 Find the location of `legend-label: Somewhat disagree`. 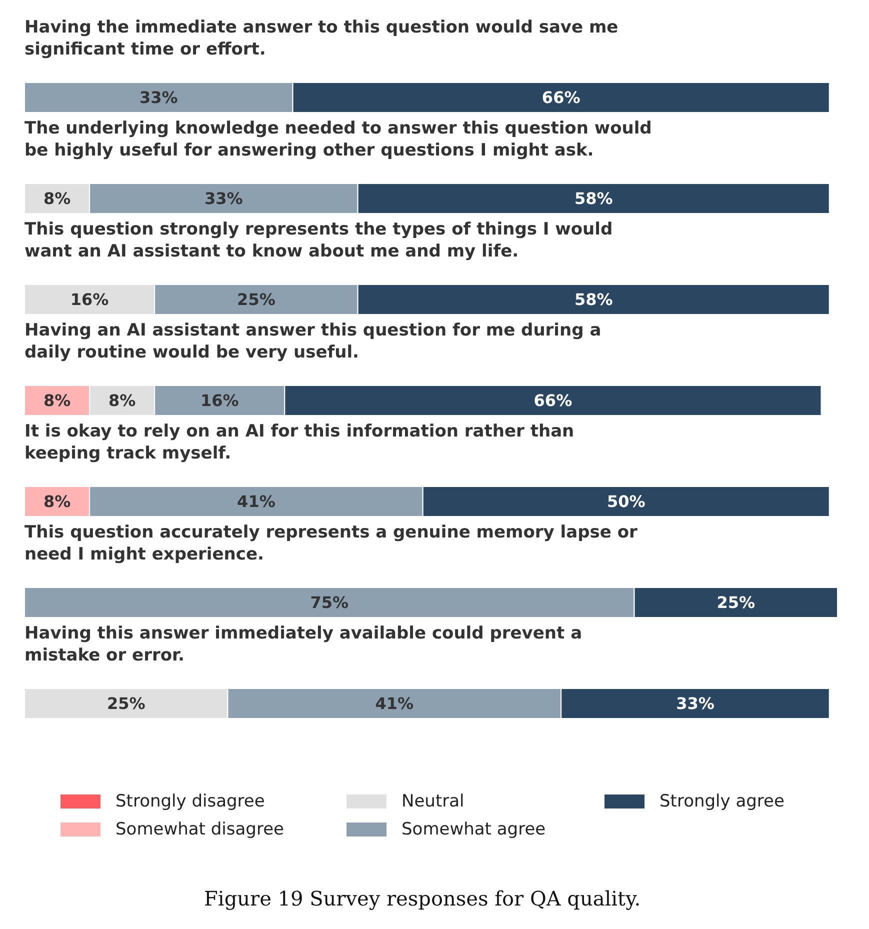

legend-label: Somewhat disagree is located at coordinates (200, 830).